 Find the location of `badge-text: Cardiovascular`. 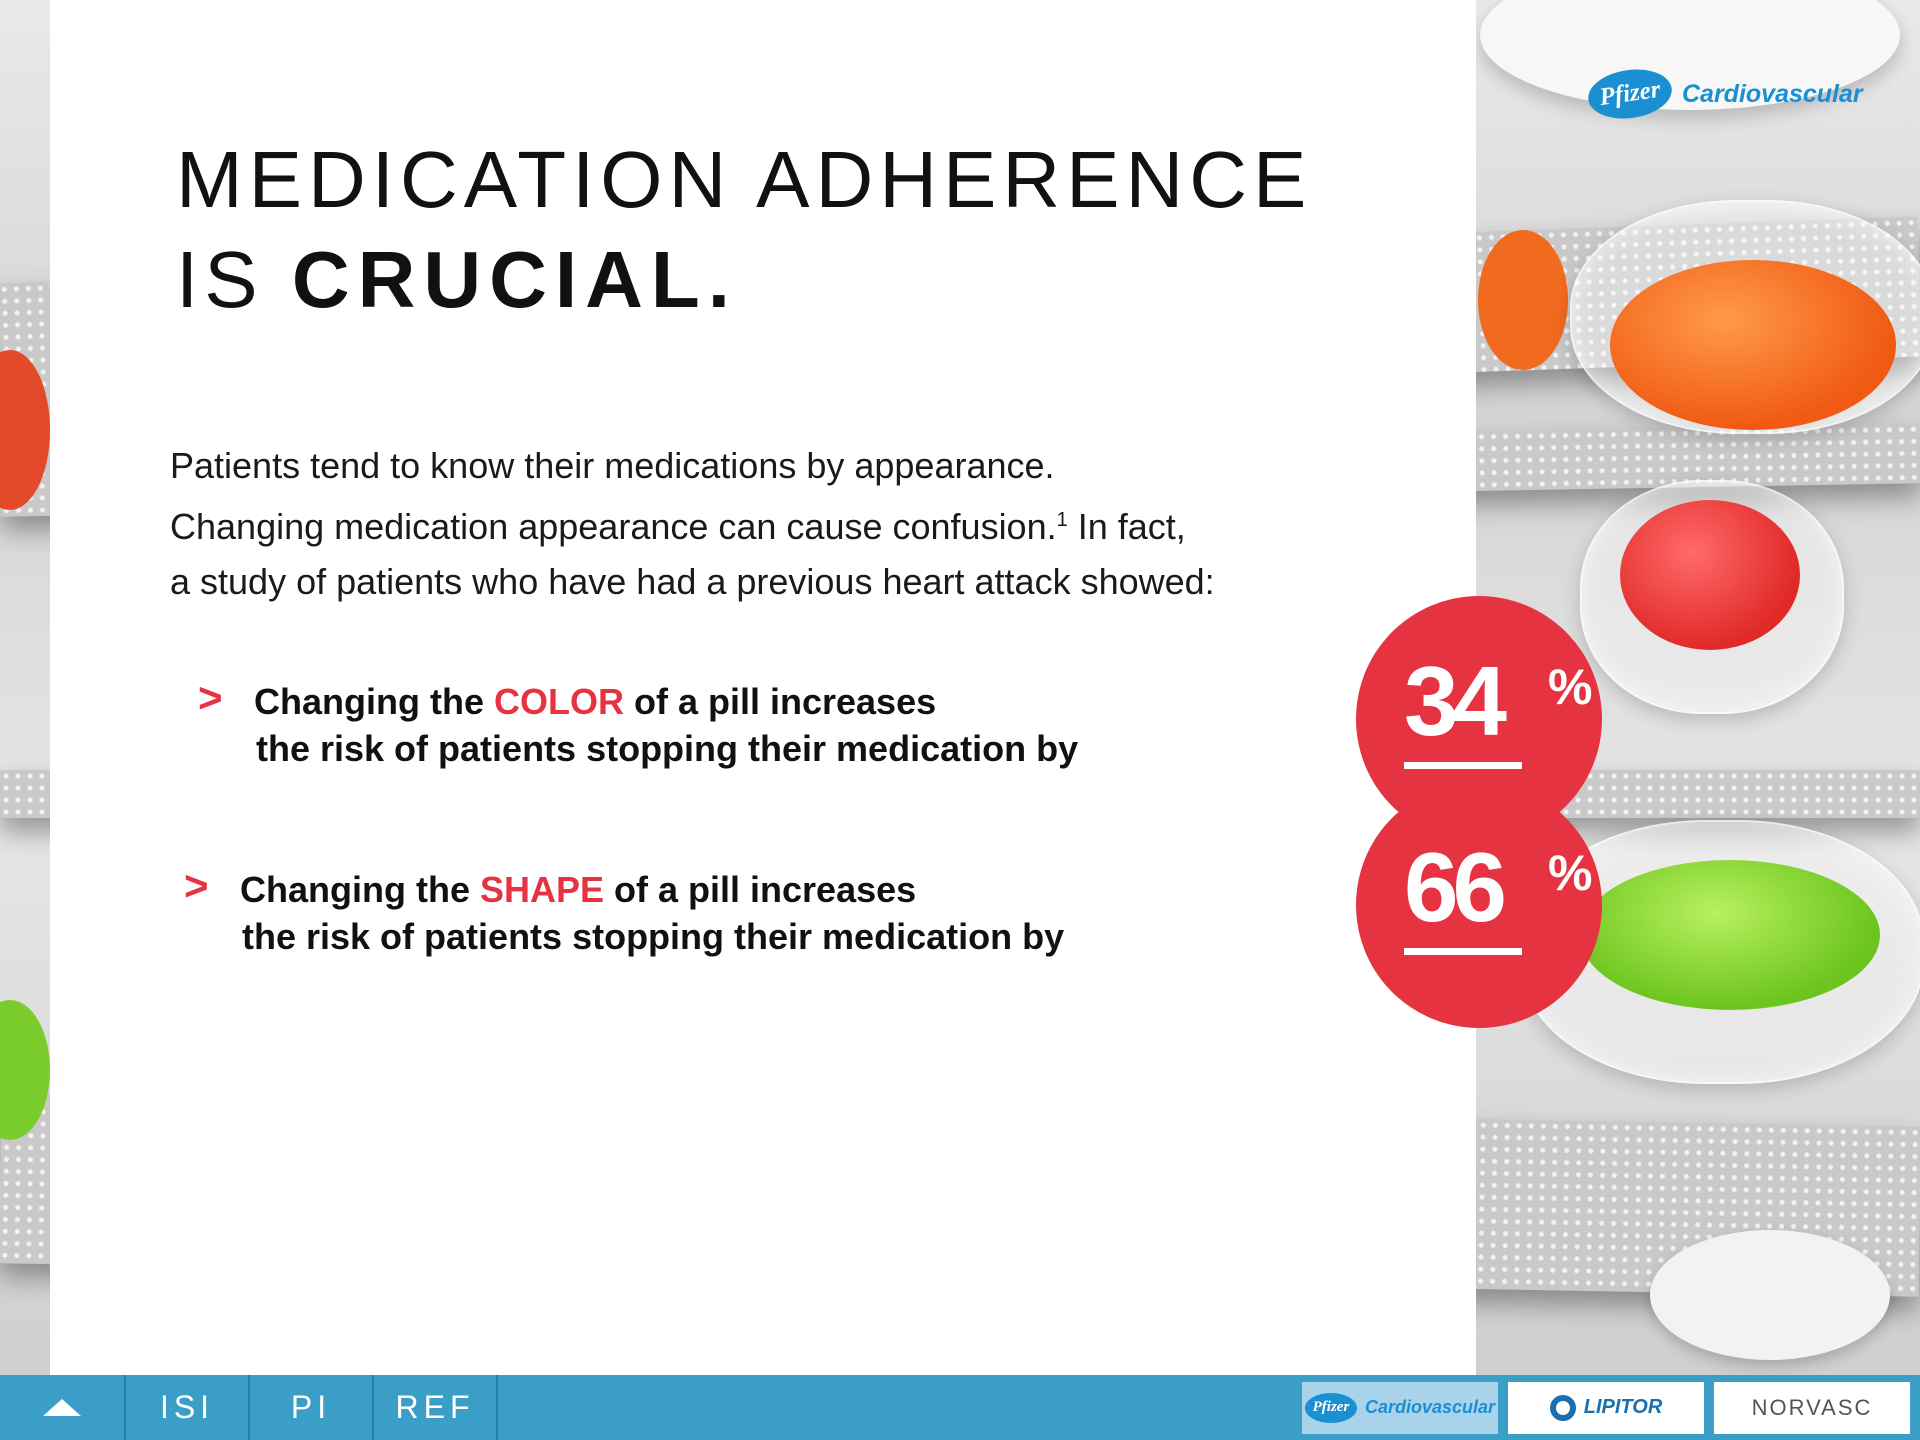

badge-text: Cardiovascular is located at coordinates (1430, 1407).